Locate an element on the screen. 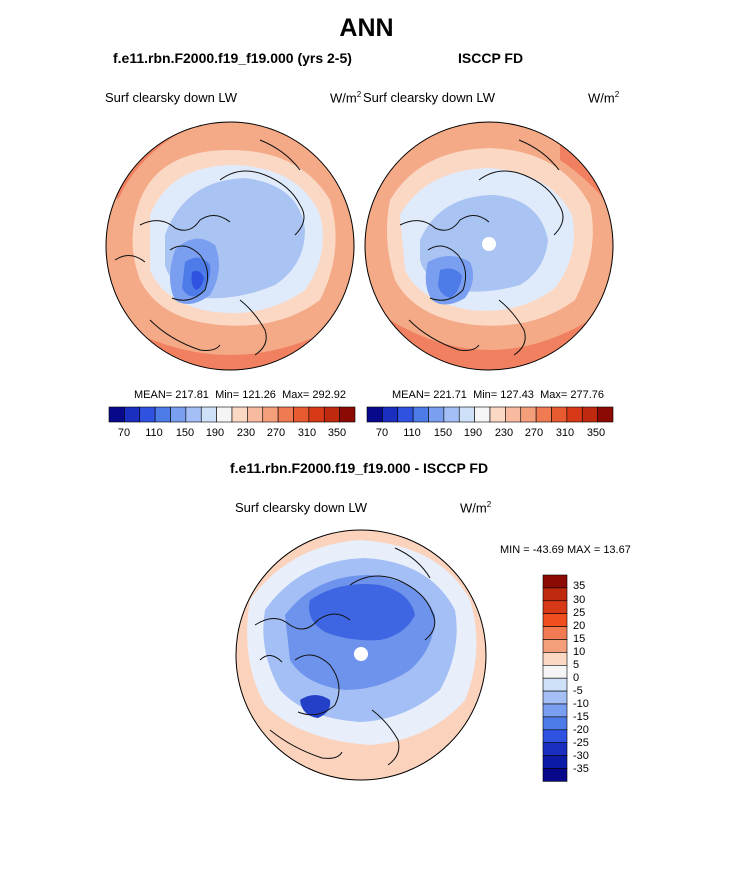  right-colorbar-tick: 190 is located at coordinates (473, 433).